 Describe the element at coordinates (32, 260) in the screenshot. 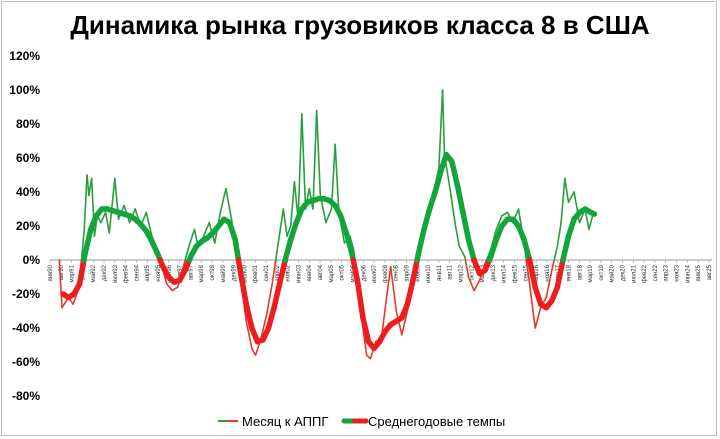

I see `y-tick-label: 0%` at that location.